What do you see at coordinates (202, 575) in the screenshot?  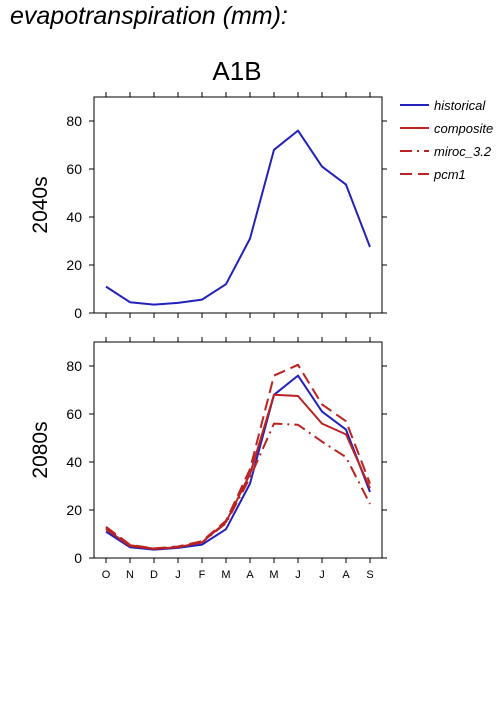 I see `x-tick-label: F` at bounding box center [202, 575].